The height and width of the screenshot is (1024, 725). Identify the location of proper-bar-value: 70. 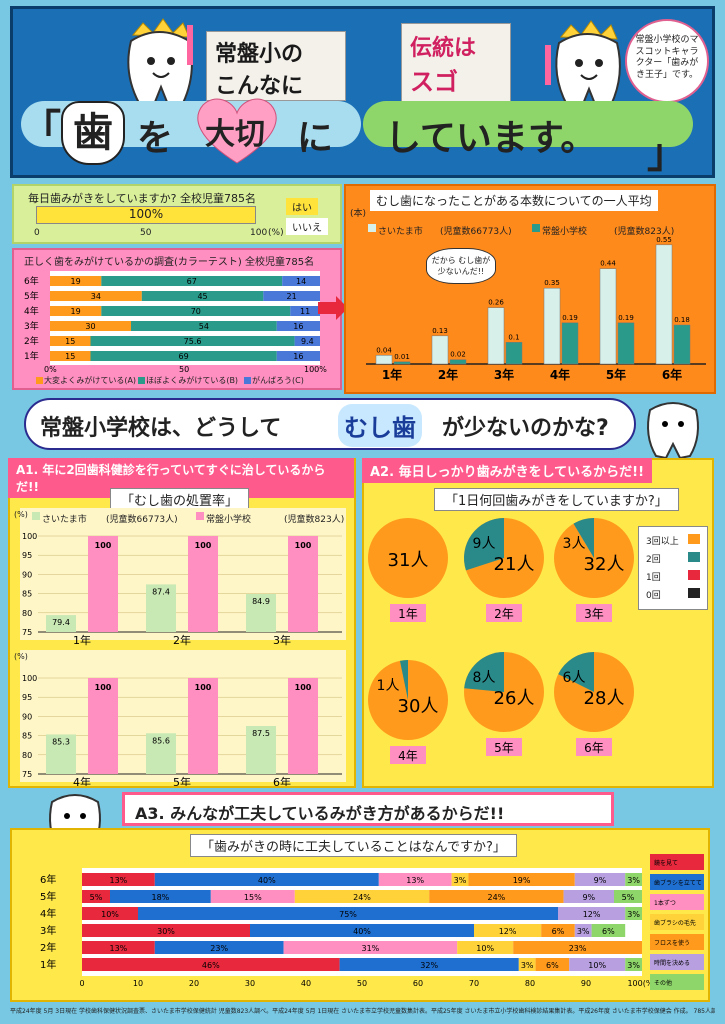
(196, 311).